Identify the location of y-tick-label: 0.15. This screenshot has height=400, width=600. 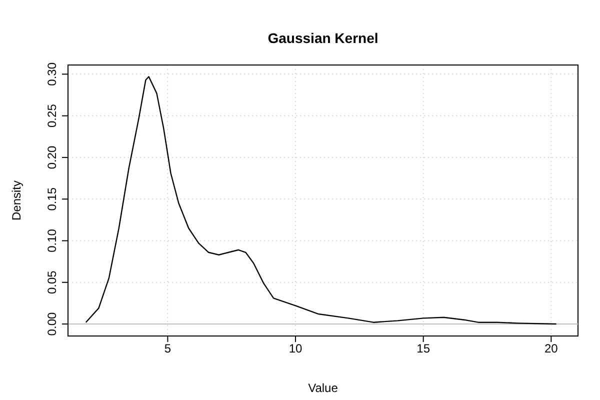
(52, 199).